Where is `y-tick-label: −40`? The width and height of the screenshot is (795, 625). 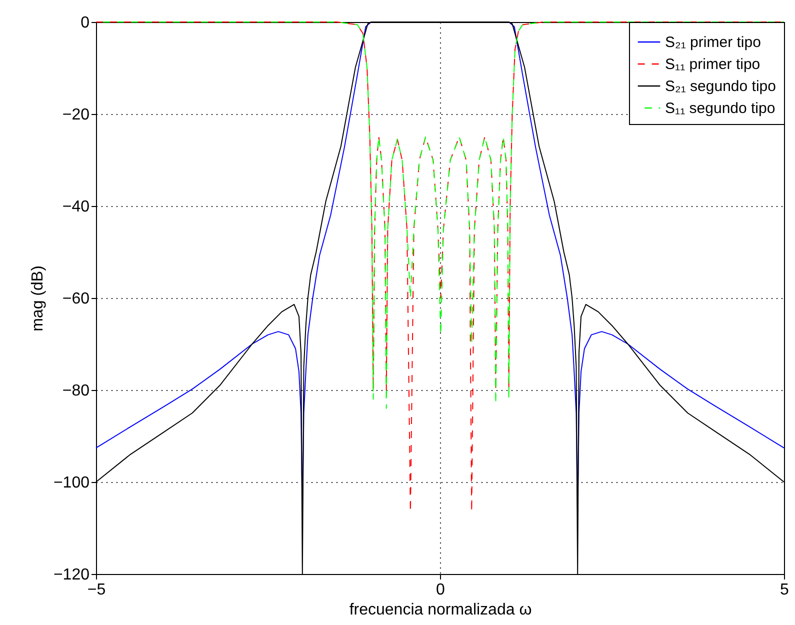
y-tick-label: −40 is located at coordinates (76, 207).